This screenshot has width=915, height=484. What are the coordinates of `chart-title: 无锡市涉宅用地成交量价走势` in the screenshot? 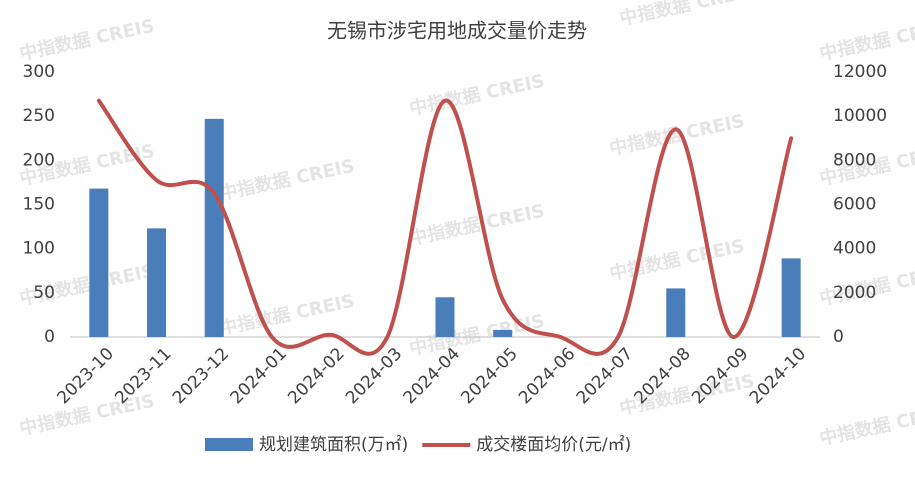 It's located at (457, 31).